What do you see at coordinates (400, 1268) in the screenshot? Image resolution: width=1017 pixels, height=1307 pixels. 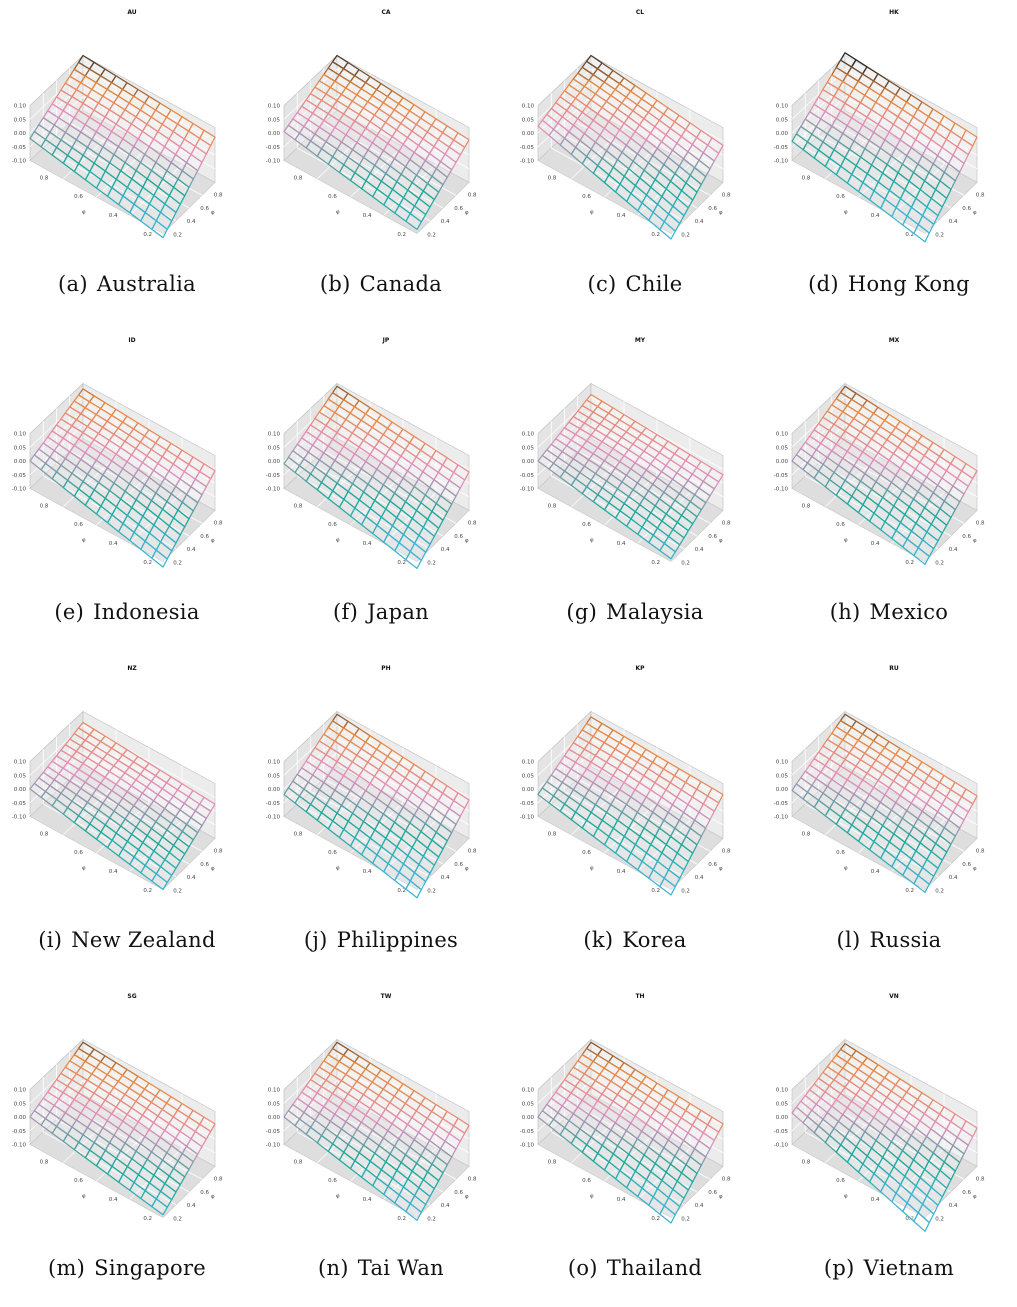 I see `caption-country: Tai Wan` at bounding box center [400, 1268].